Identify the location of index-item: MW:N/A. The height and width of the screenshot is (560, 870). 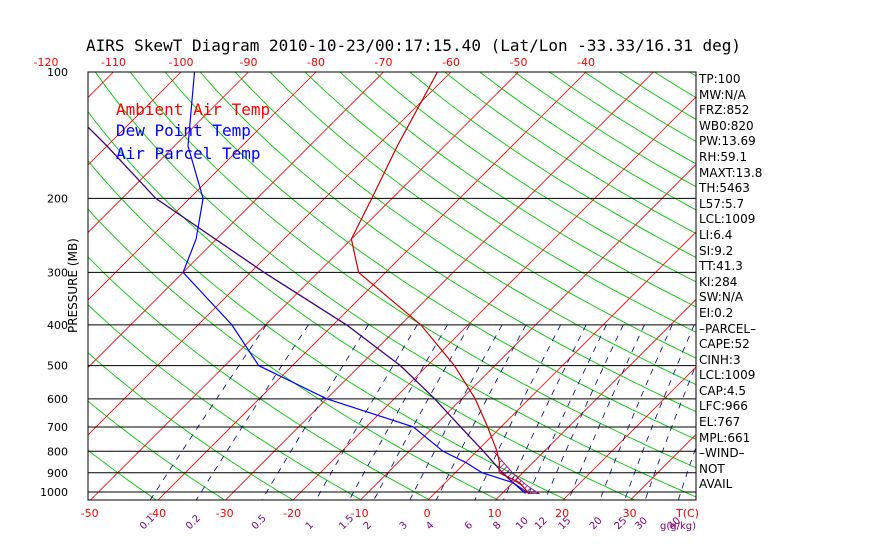
(722, 94).